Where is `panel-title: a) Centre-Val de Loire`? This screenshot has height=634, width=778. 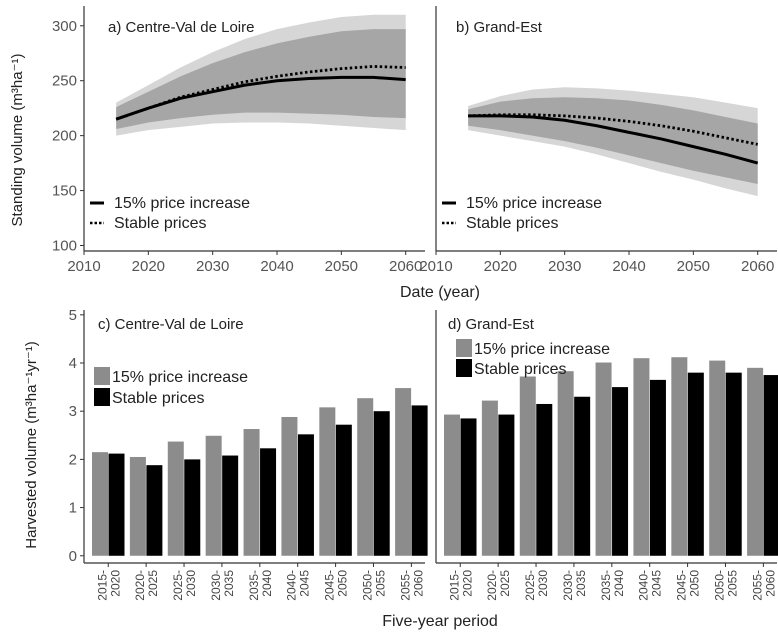
panel-title: a) Centre-Val de Loire is located at coordinates (181, 27).